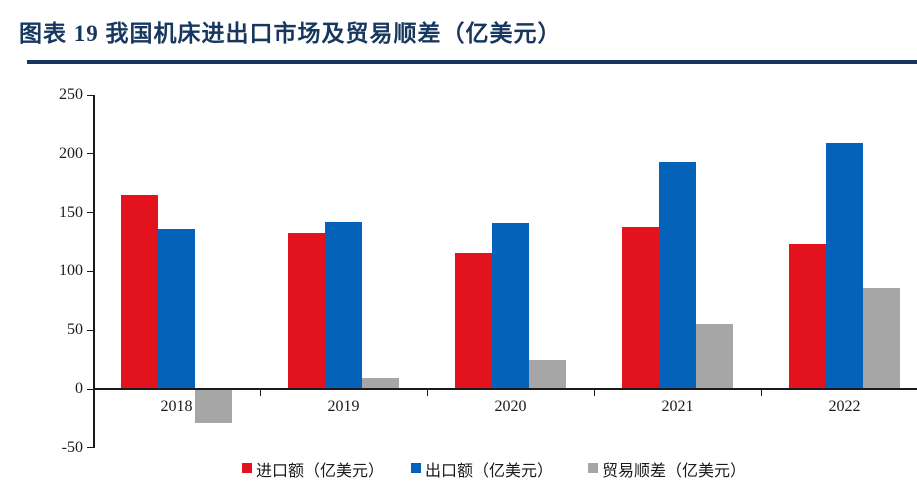  Describe the element at coordinates (510, 406) in the screenshot. I see `x-axis-label-2020: 2020` at that location.